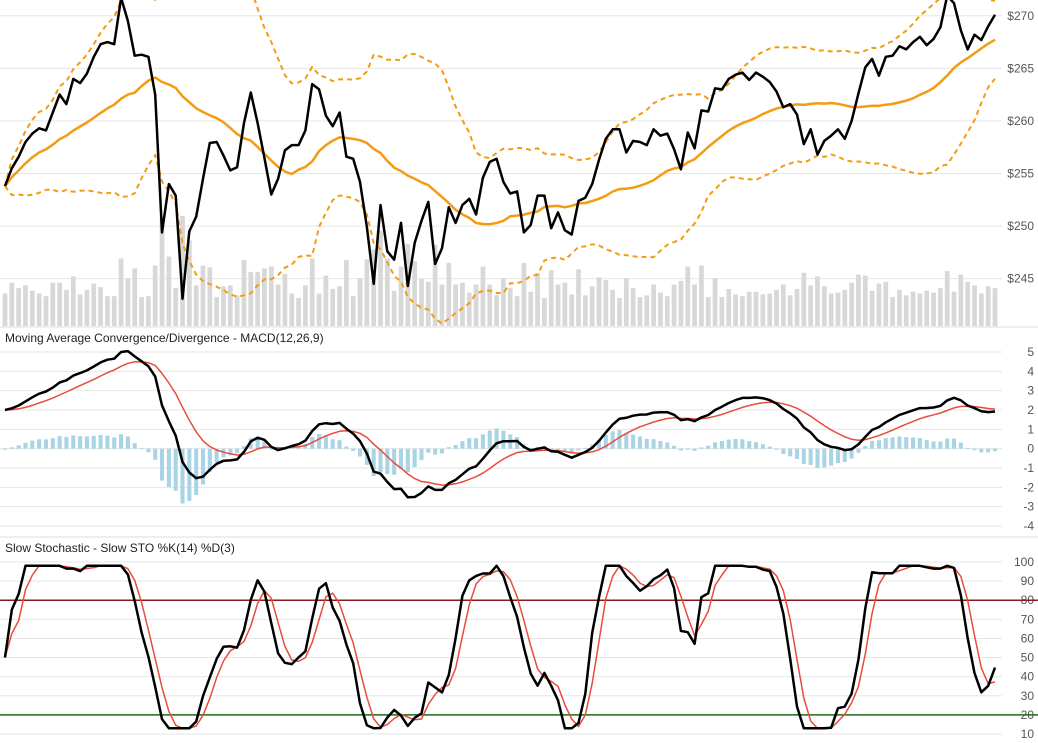  Describe the element at coordinates (1030, 391) in the screenshot. I see `macd-axis-tick-label: 3` at that location.